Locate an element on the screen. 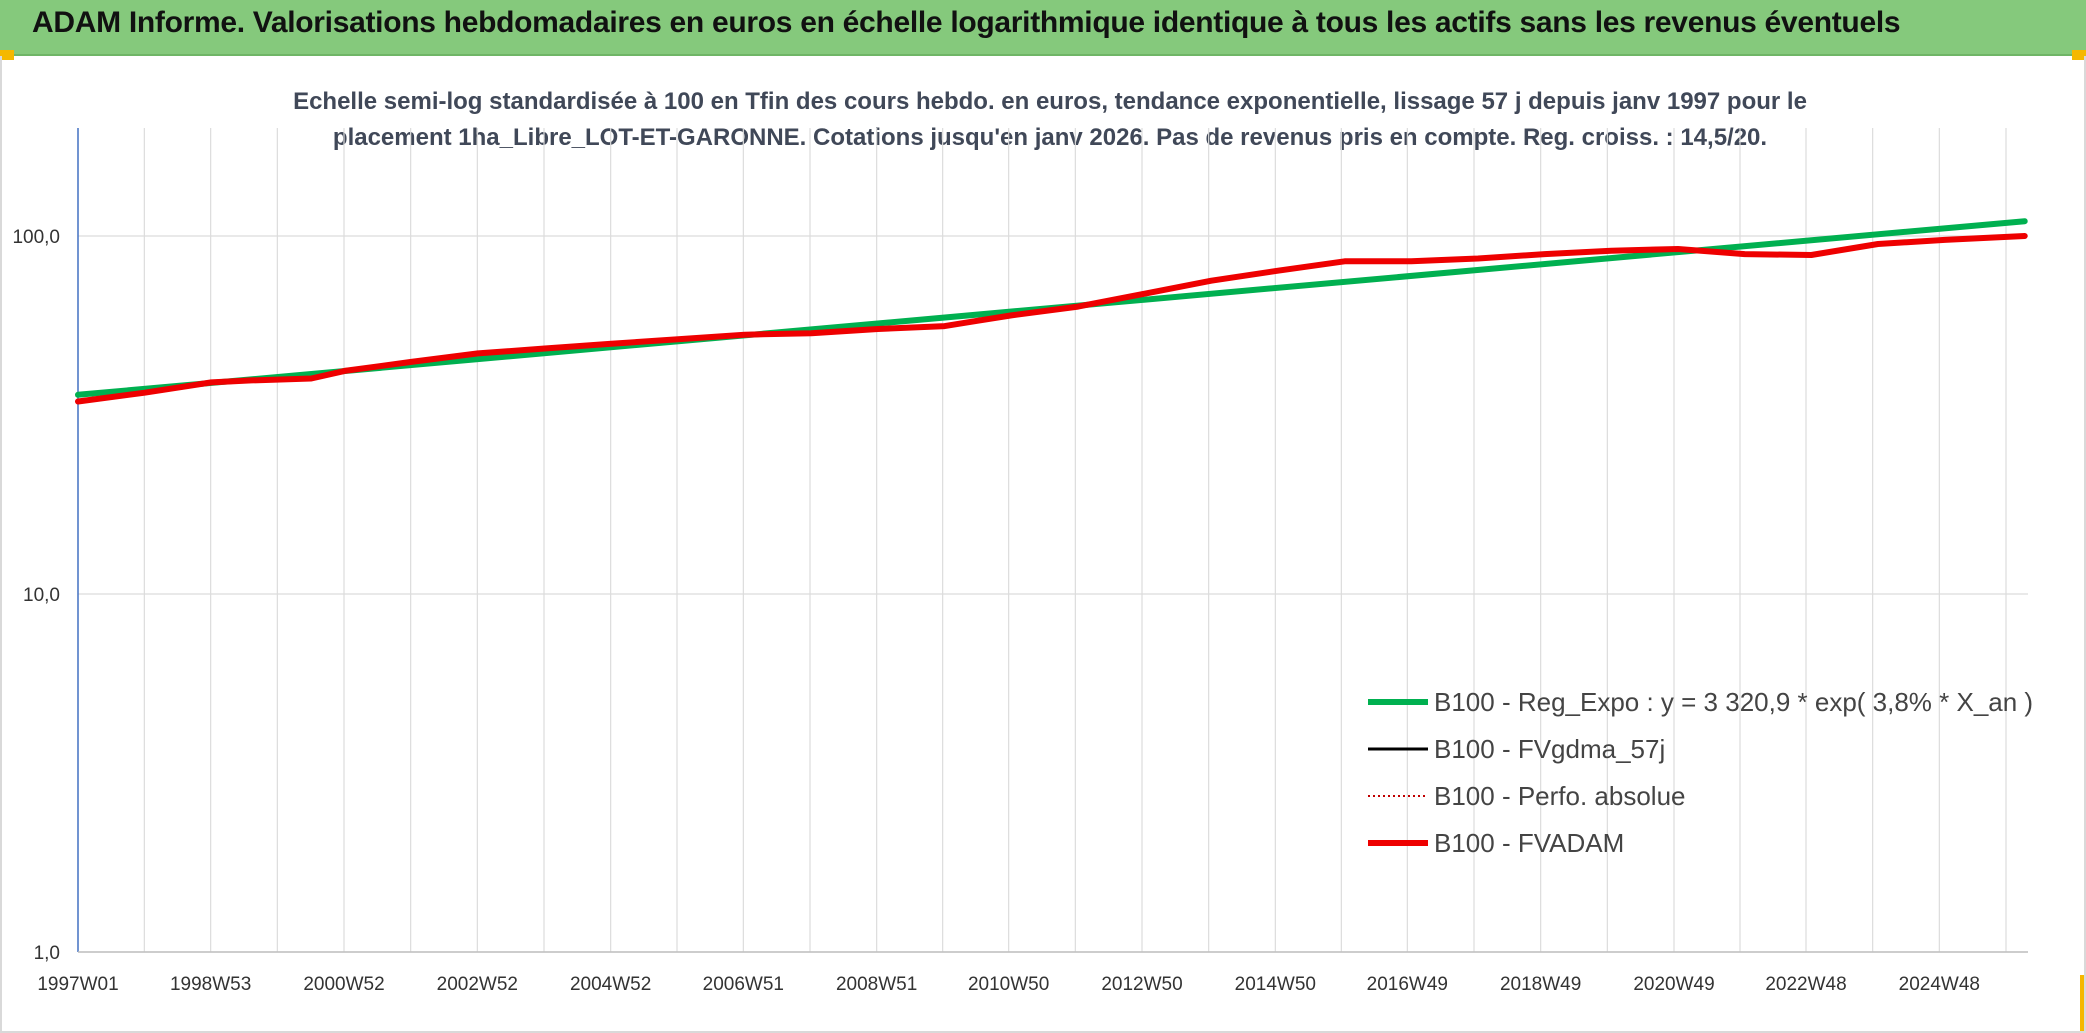 The width and height of the screenshot is (2086, 1033). legend-label-1: B100 - FVgdma_57j is located at coordinates (1549, 749).